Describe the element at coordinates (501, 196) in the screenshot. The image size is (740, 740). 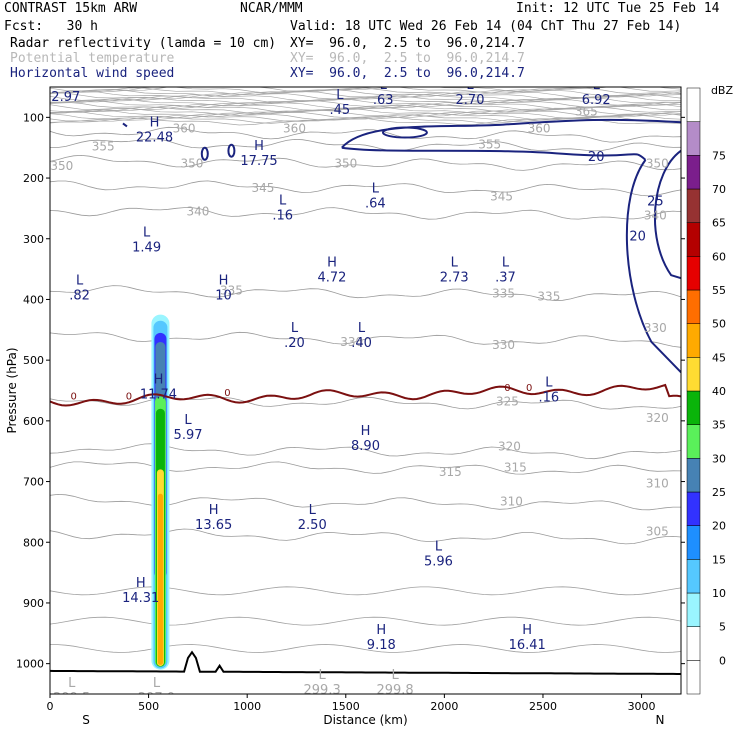
I see `theta-label: 345` at that location.